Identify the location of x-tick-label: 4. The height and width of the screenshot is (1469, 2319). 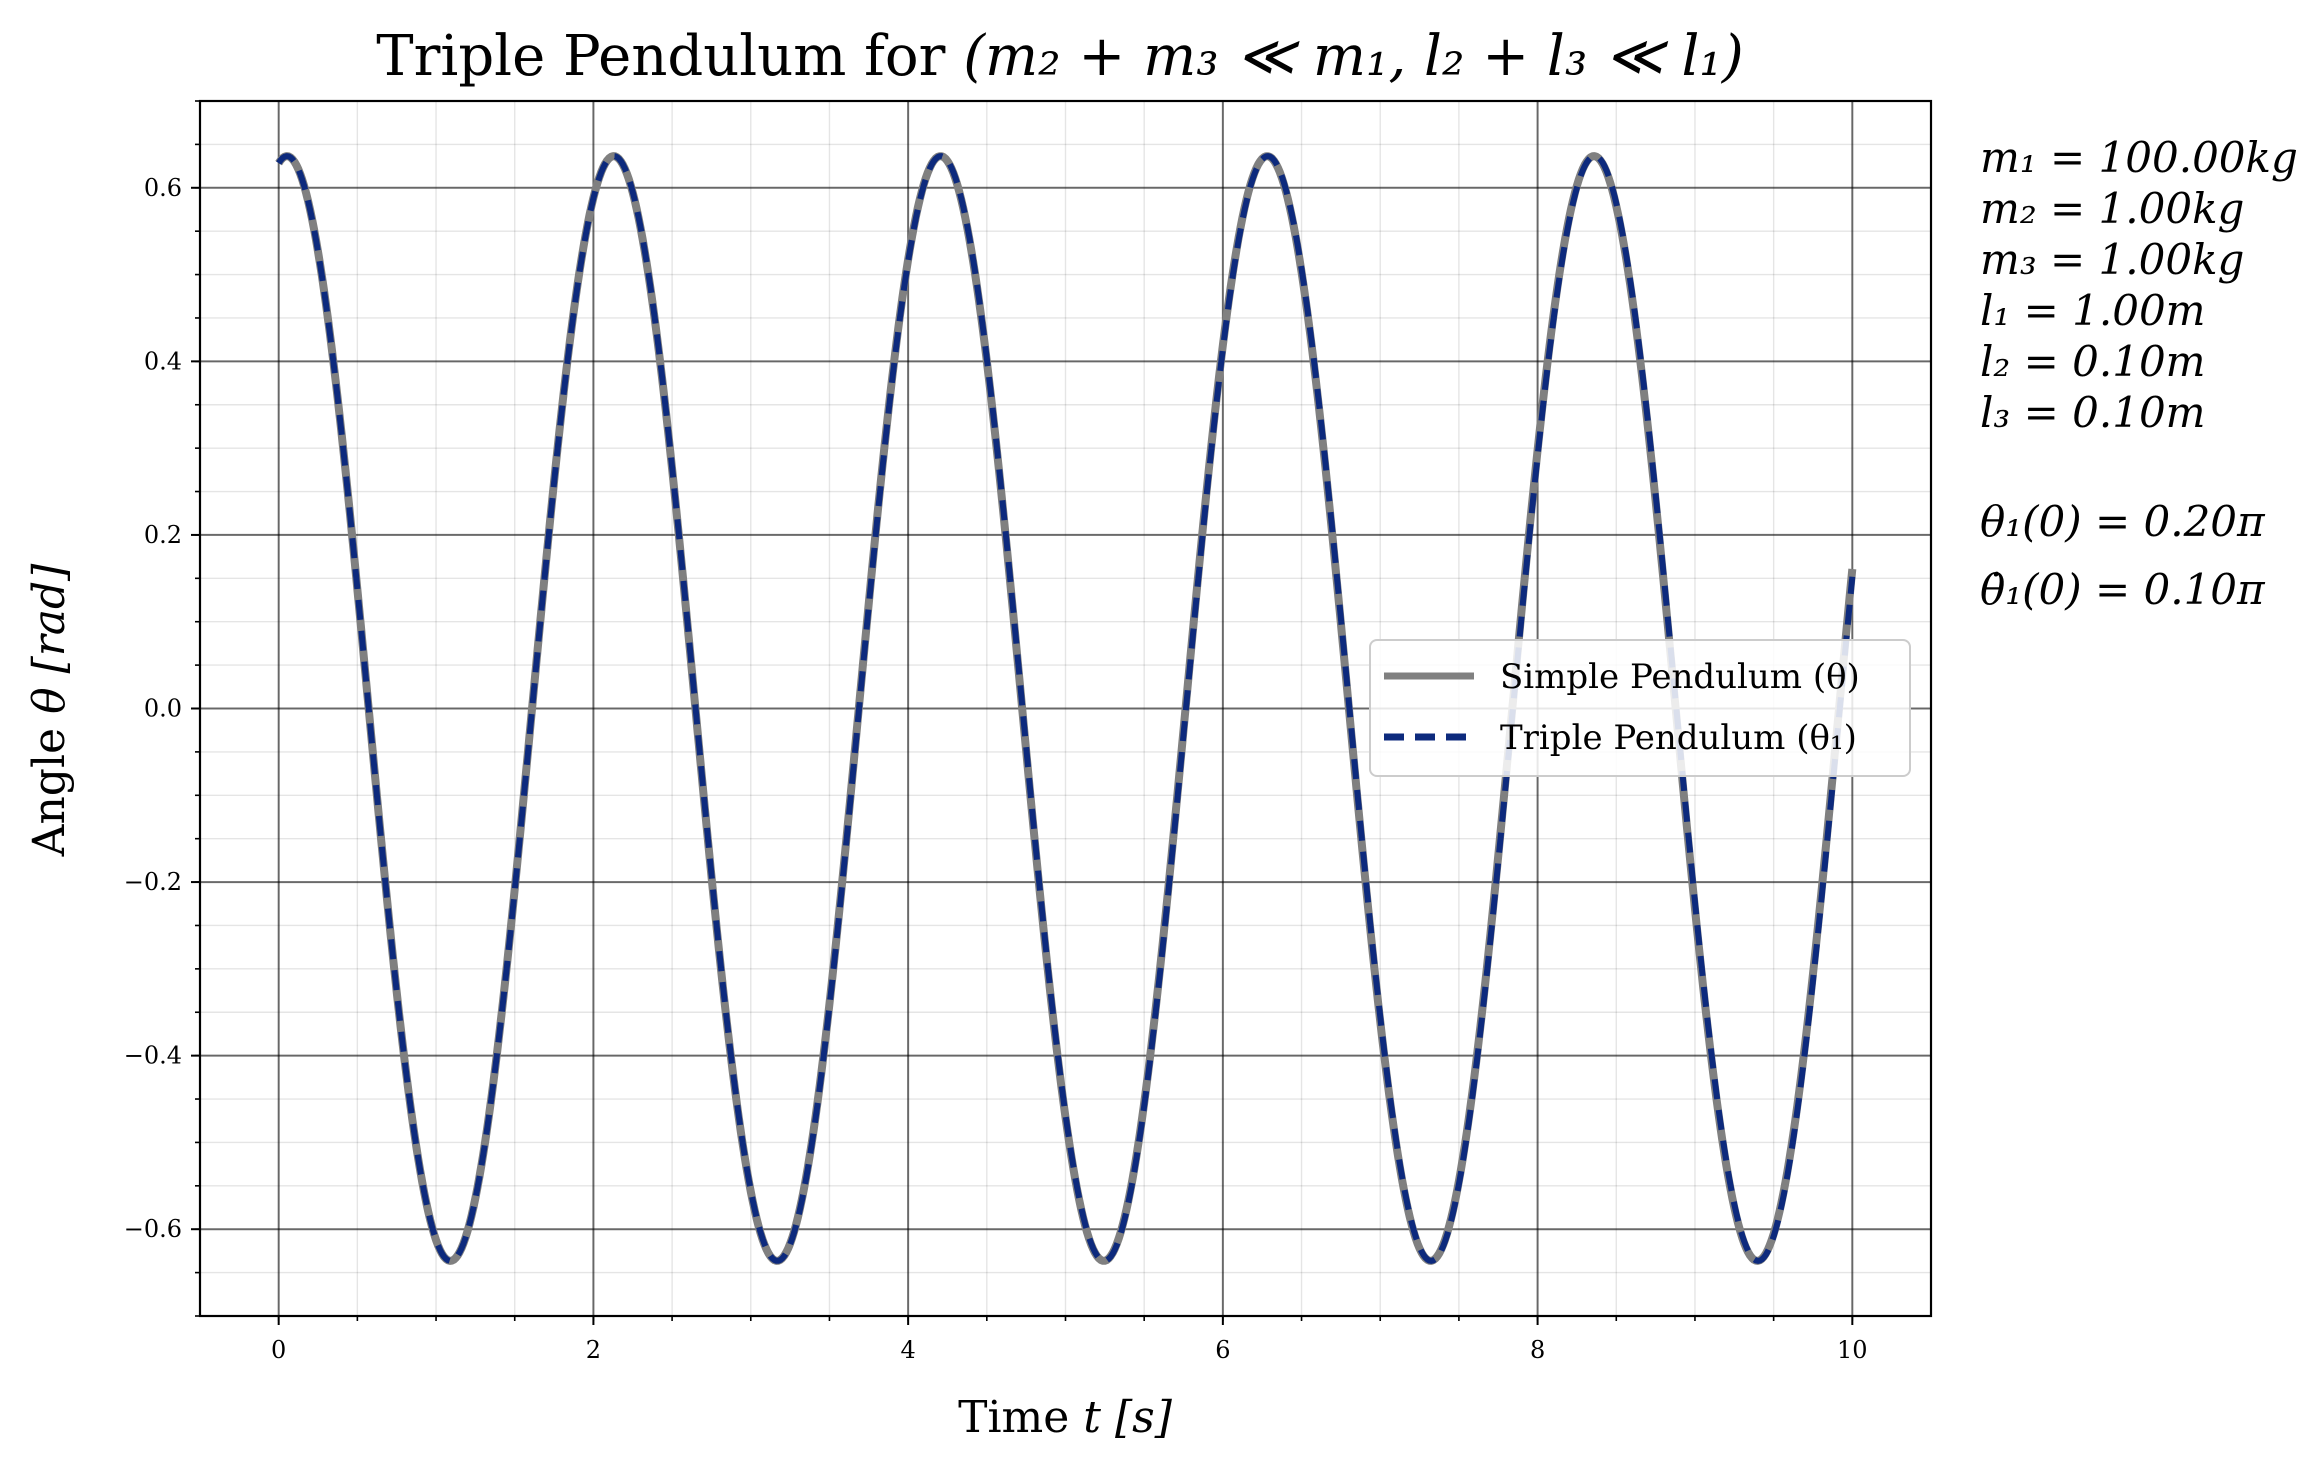
(907, 1350).